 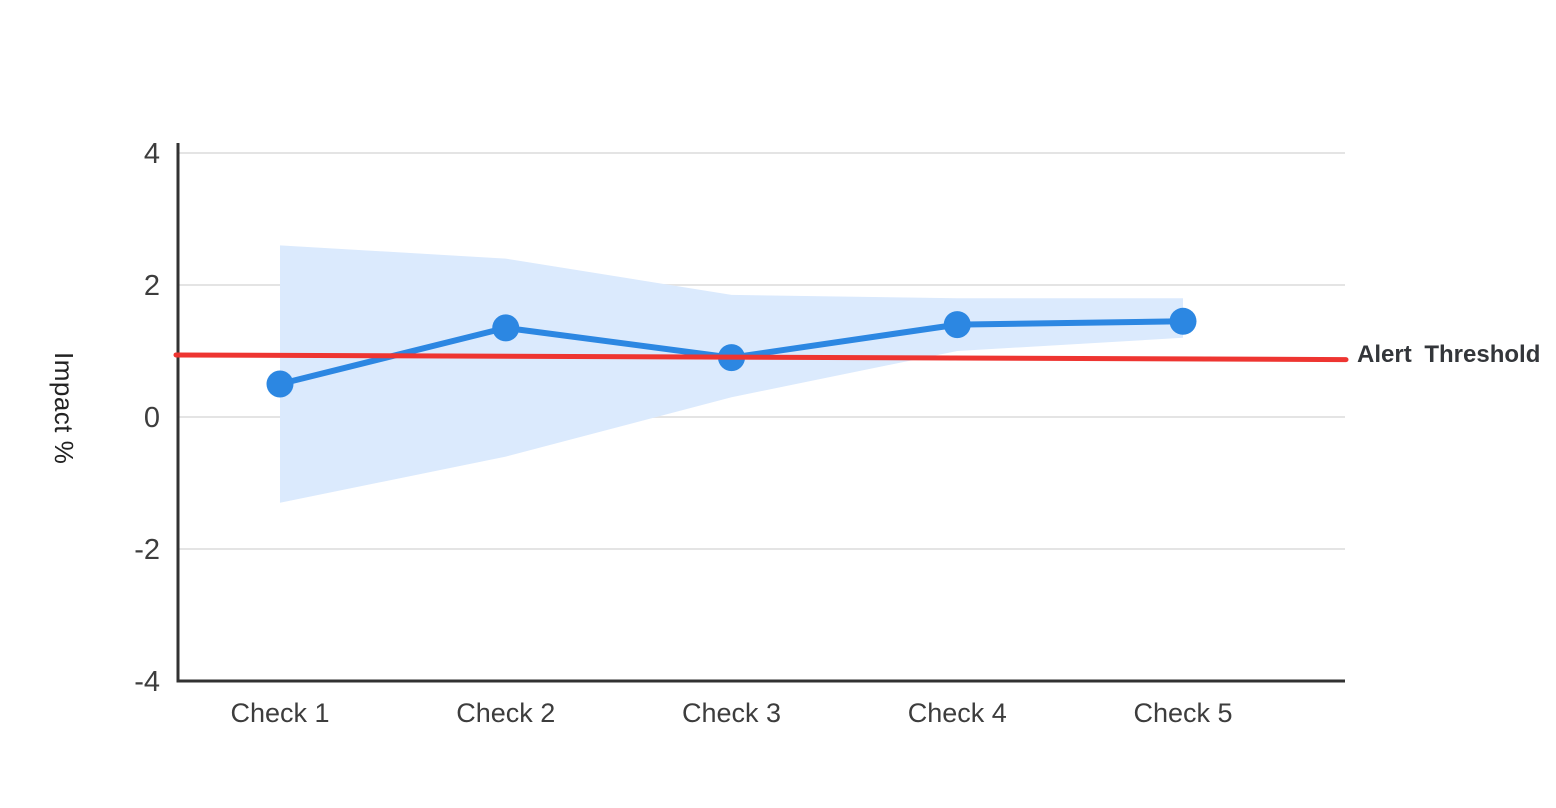 I want to click on alert-threshold-label: Alert Threshold, so click(x=1449, y=354).